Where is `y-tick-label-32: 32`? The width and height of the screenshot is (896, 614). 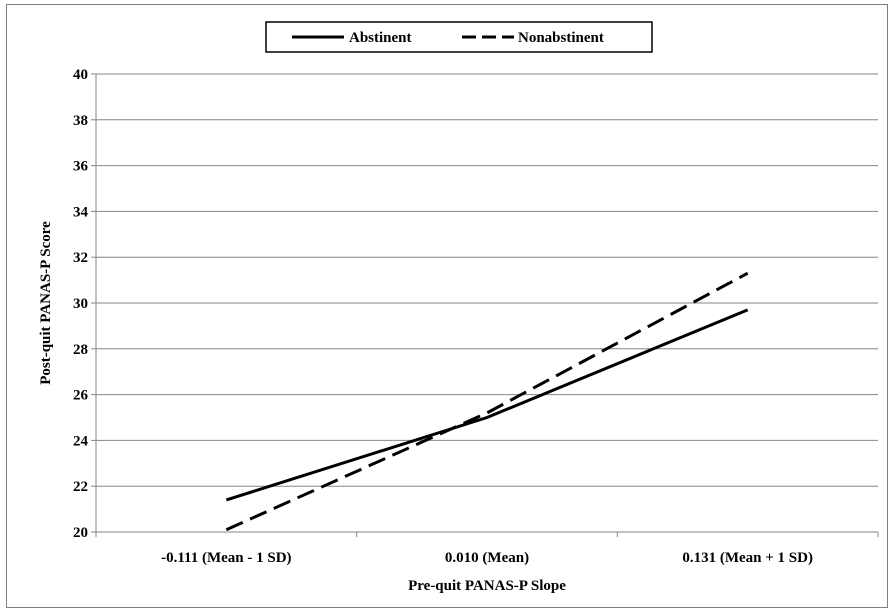
y-tick-label-32: 32 is located at coordinates (80, 258).